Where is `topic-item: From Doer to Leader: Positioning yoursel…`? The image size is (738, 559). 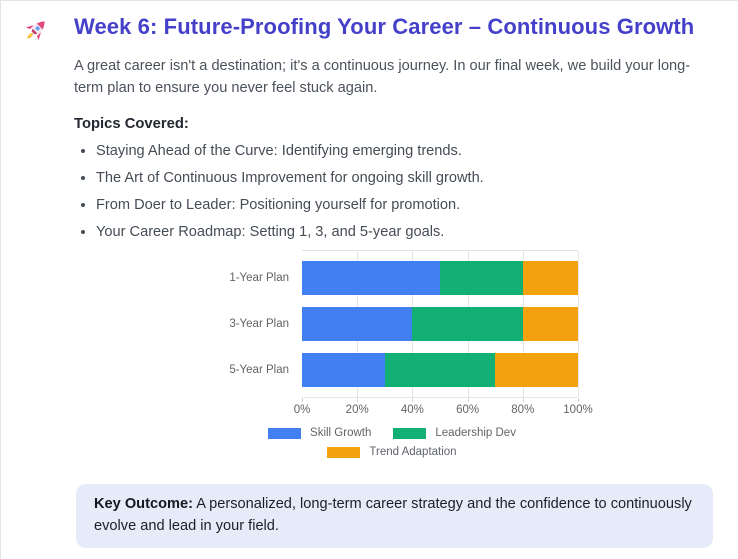 topic-item: From Doer to Leader: Positioning yoursel… is located at coordinates (417, 205).